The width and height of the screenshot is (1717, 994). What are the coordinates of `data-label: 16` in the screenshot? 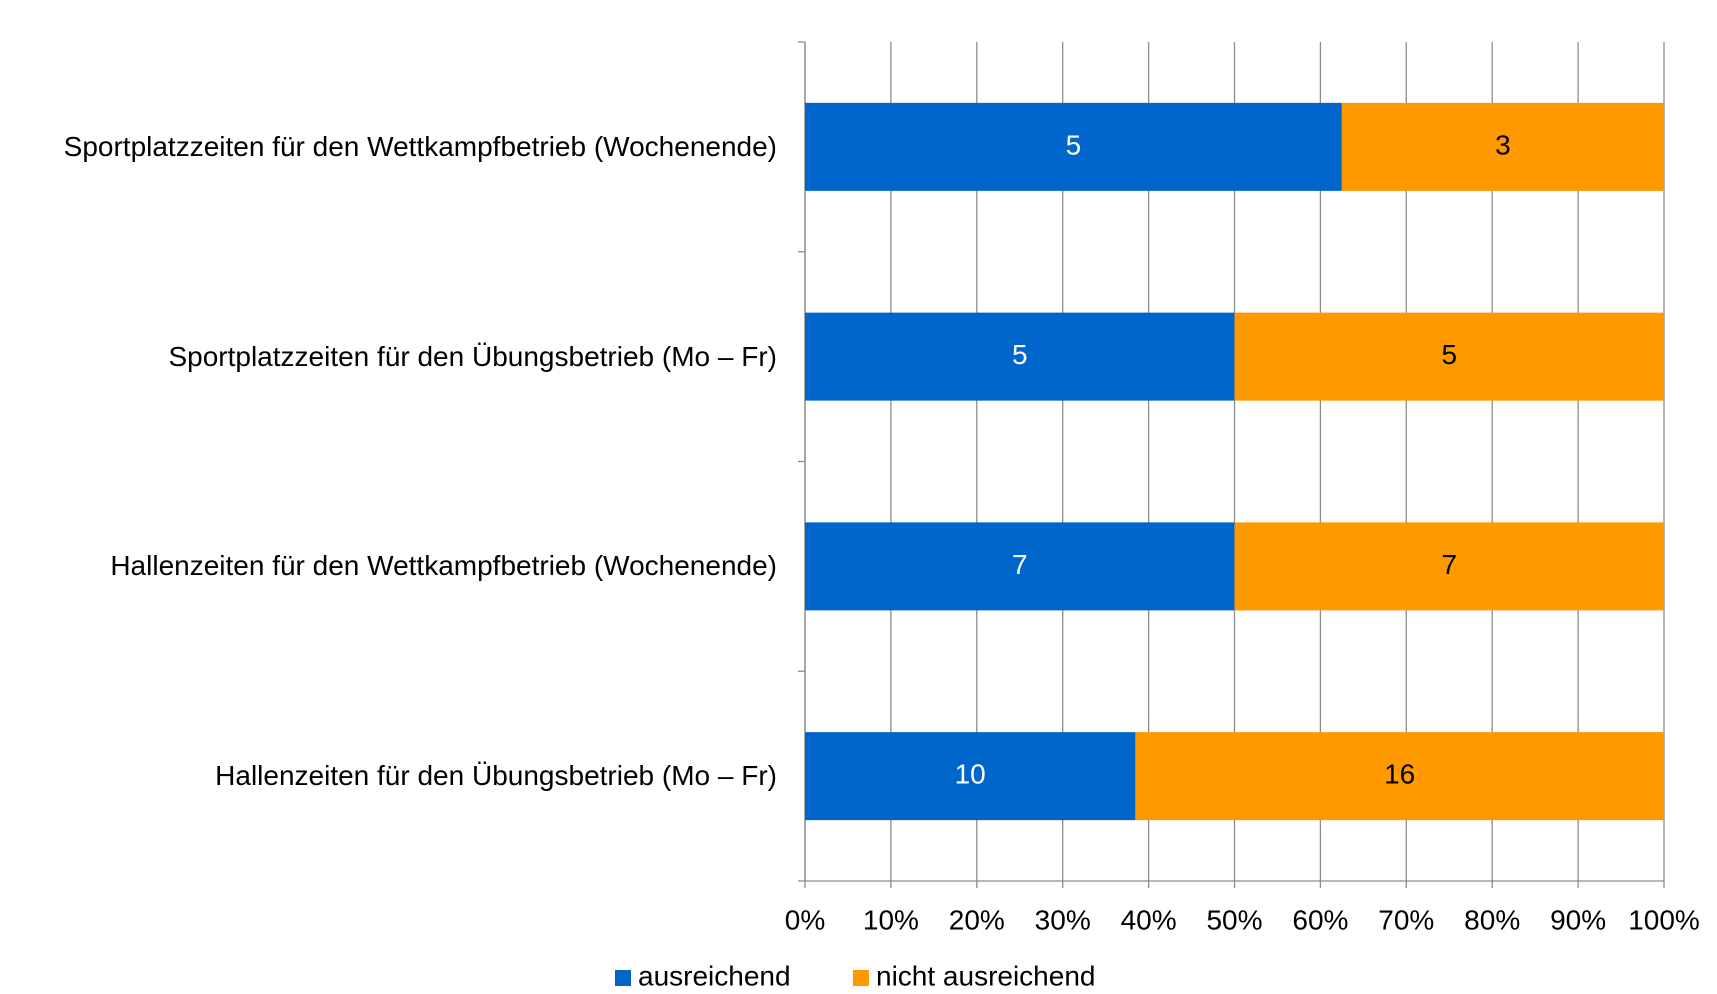 It's located at (1399, 774).